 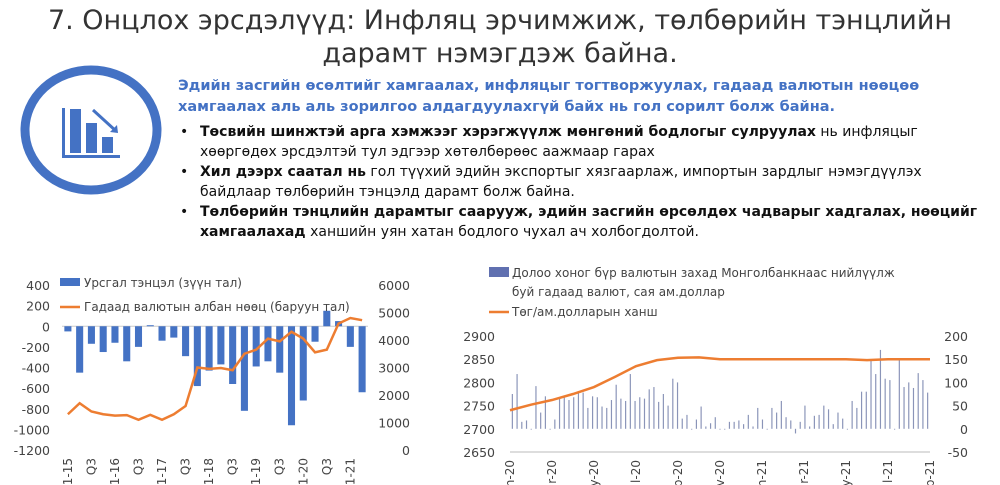 What do you see at coordinates (36, 409) in the screenshot?
I see `left-axis-tick: -800` at bounding box center [36, 409].